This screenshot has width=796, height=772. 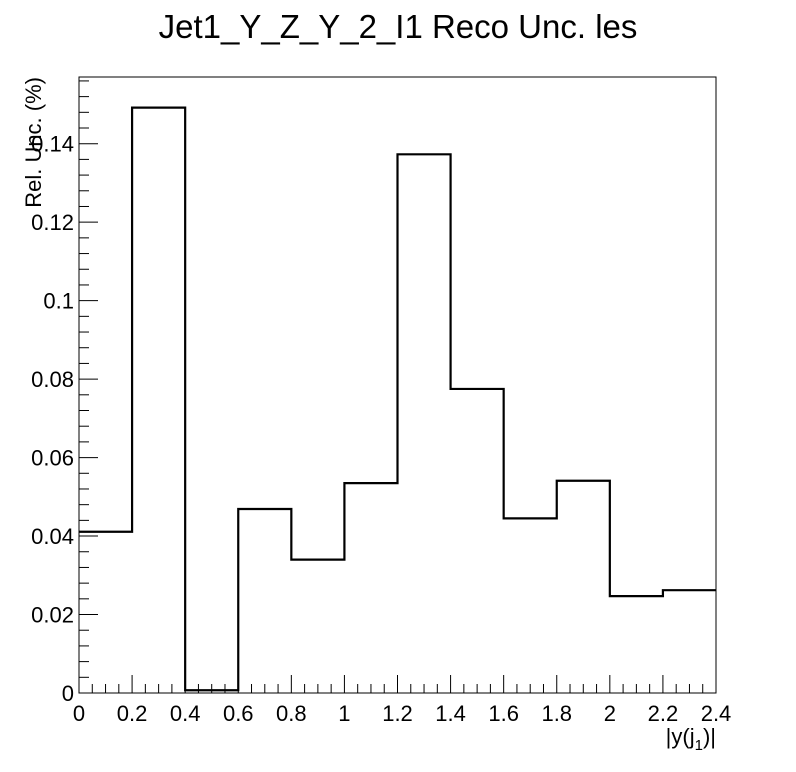 What do you see at coordinates (52, 419) in the screenshot?
I see `y-tick-labels: 0 0.02 0.04 0.06 0.08 0.1 0.12 0.14` at bounding box center [52, 419].